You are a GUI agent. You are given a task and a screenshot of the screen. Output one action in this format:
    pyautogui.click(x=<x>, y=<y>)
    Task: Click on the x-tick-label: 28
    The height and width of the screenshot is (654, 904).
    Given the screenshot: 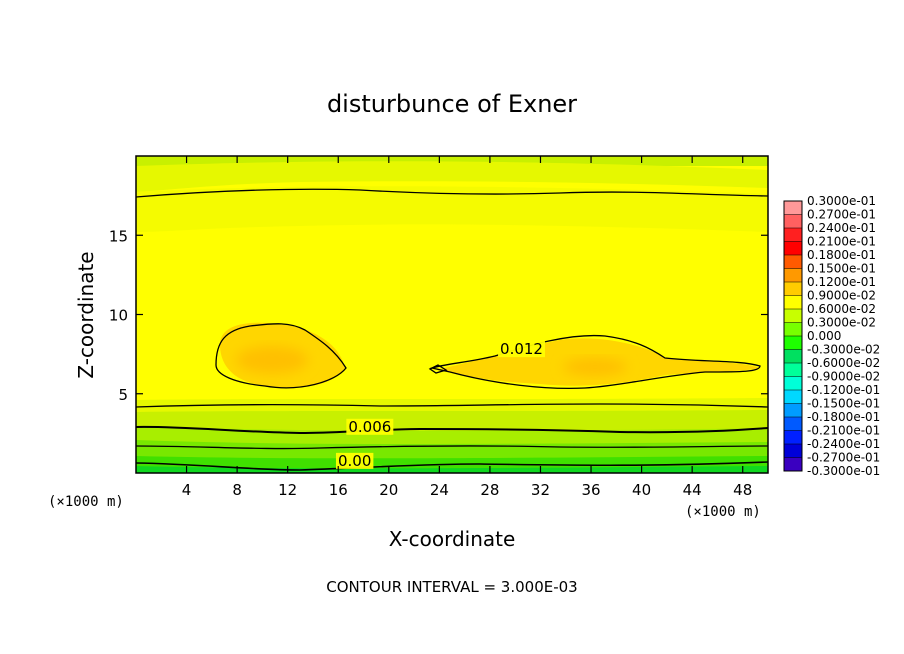 What is the action you would take?
    pyautogui.click(x=489, y=490)
    